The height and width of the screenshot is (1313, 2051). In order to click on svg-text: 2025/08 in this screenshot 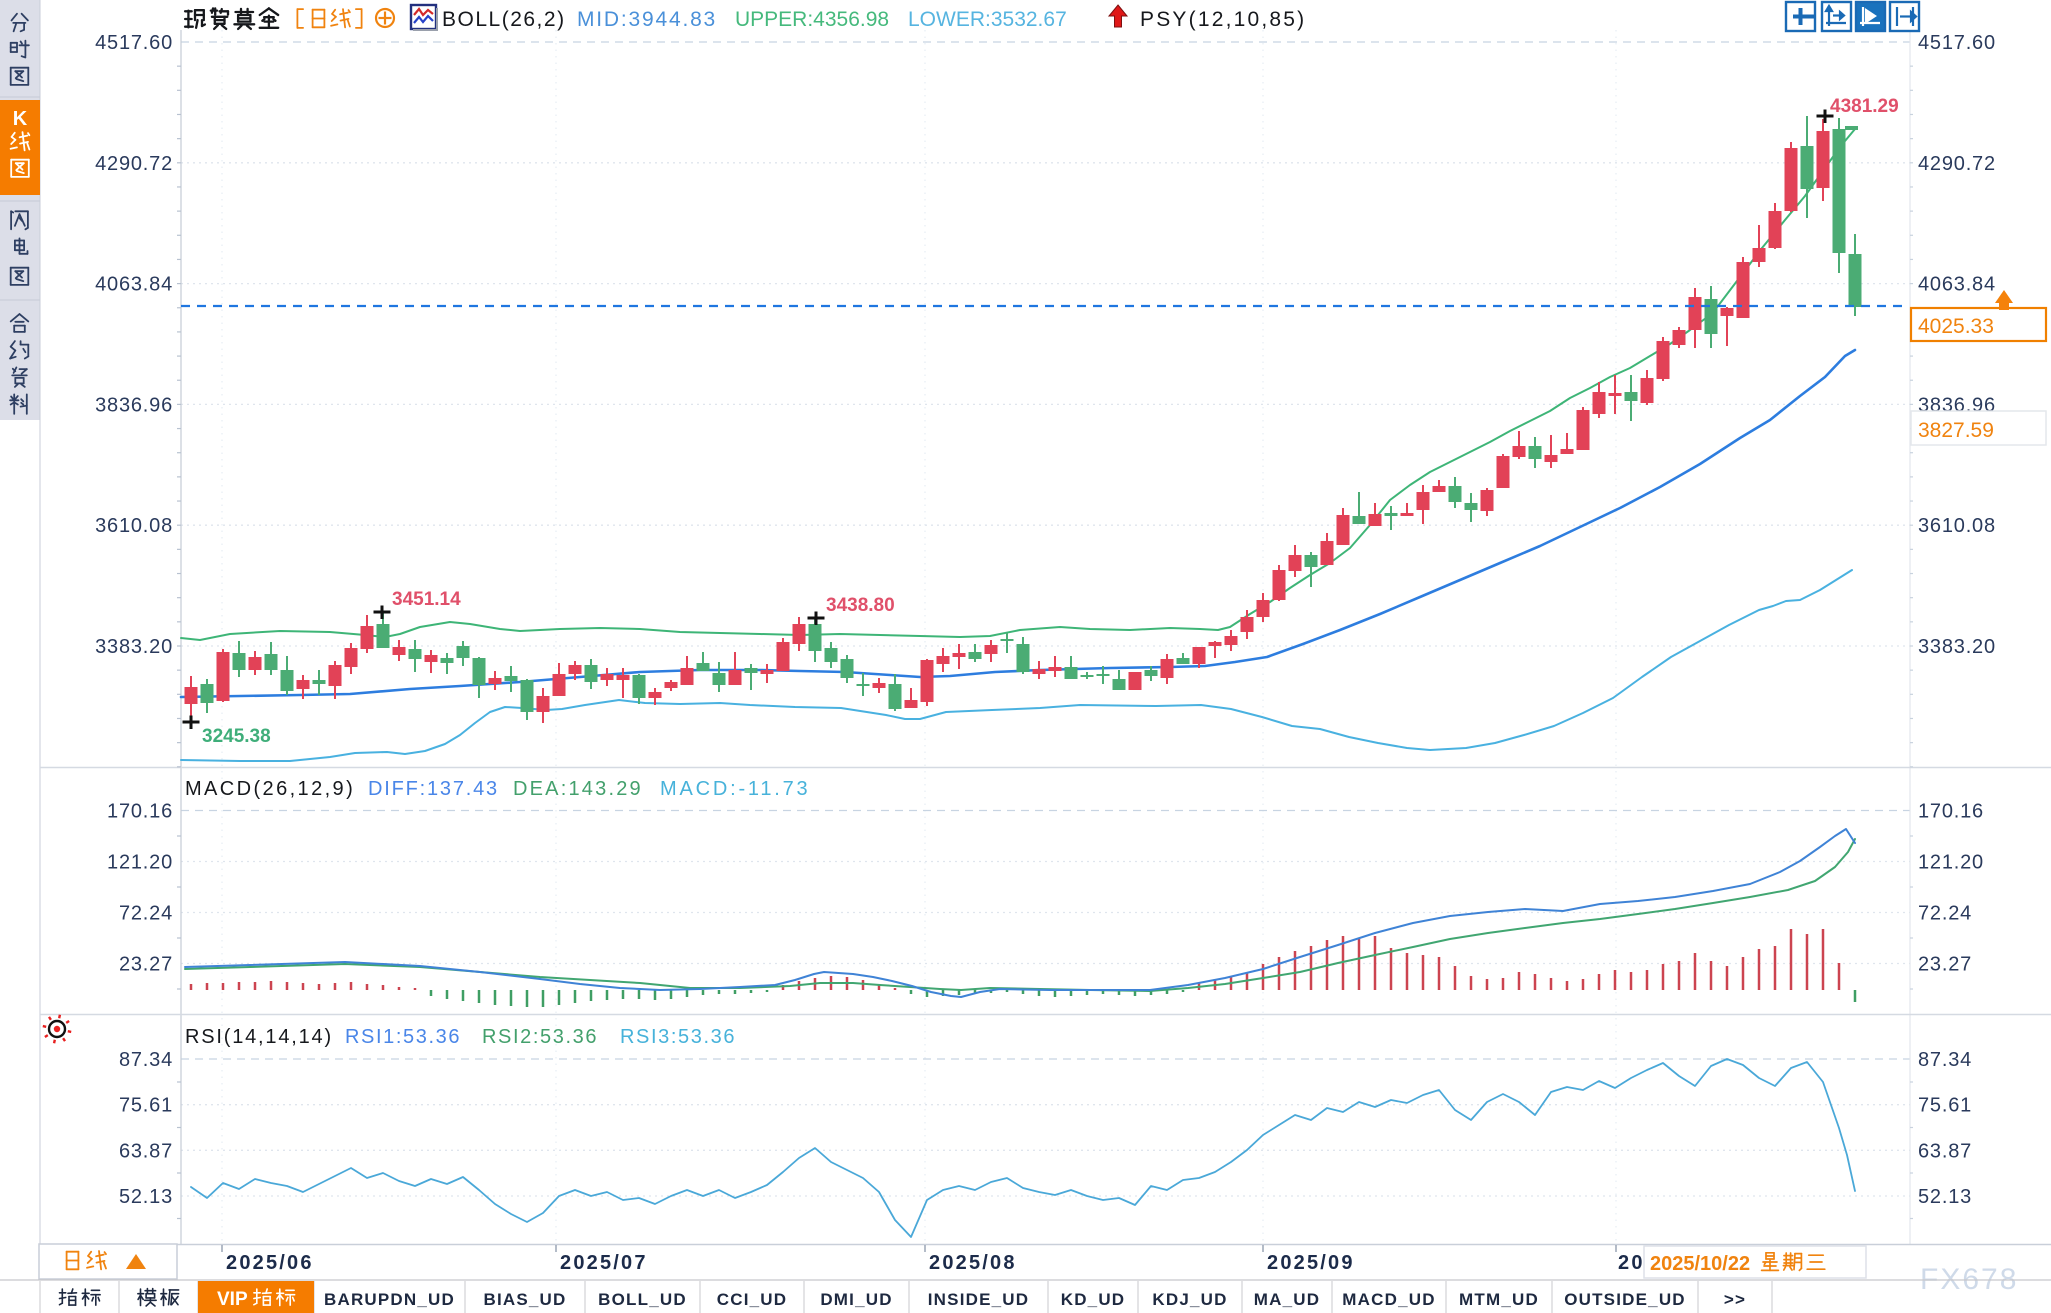, I will do `click(973, 1263)`.